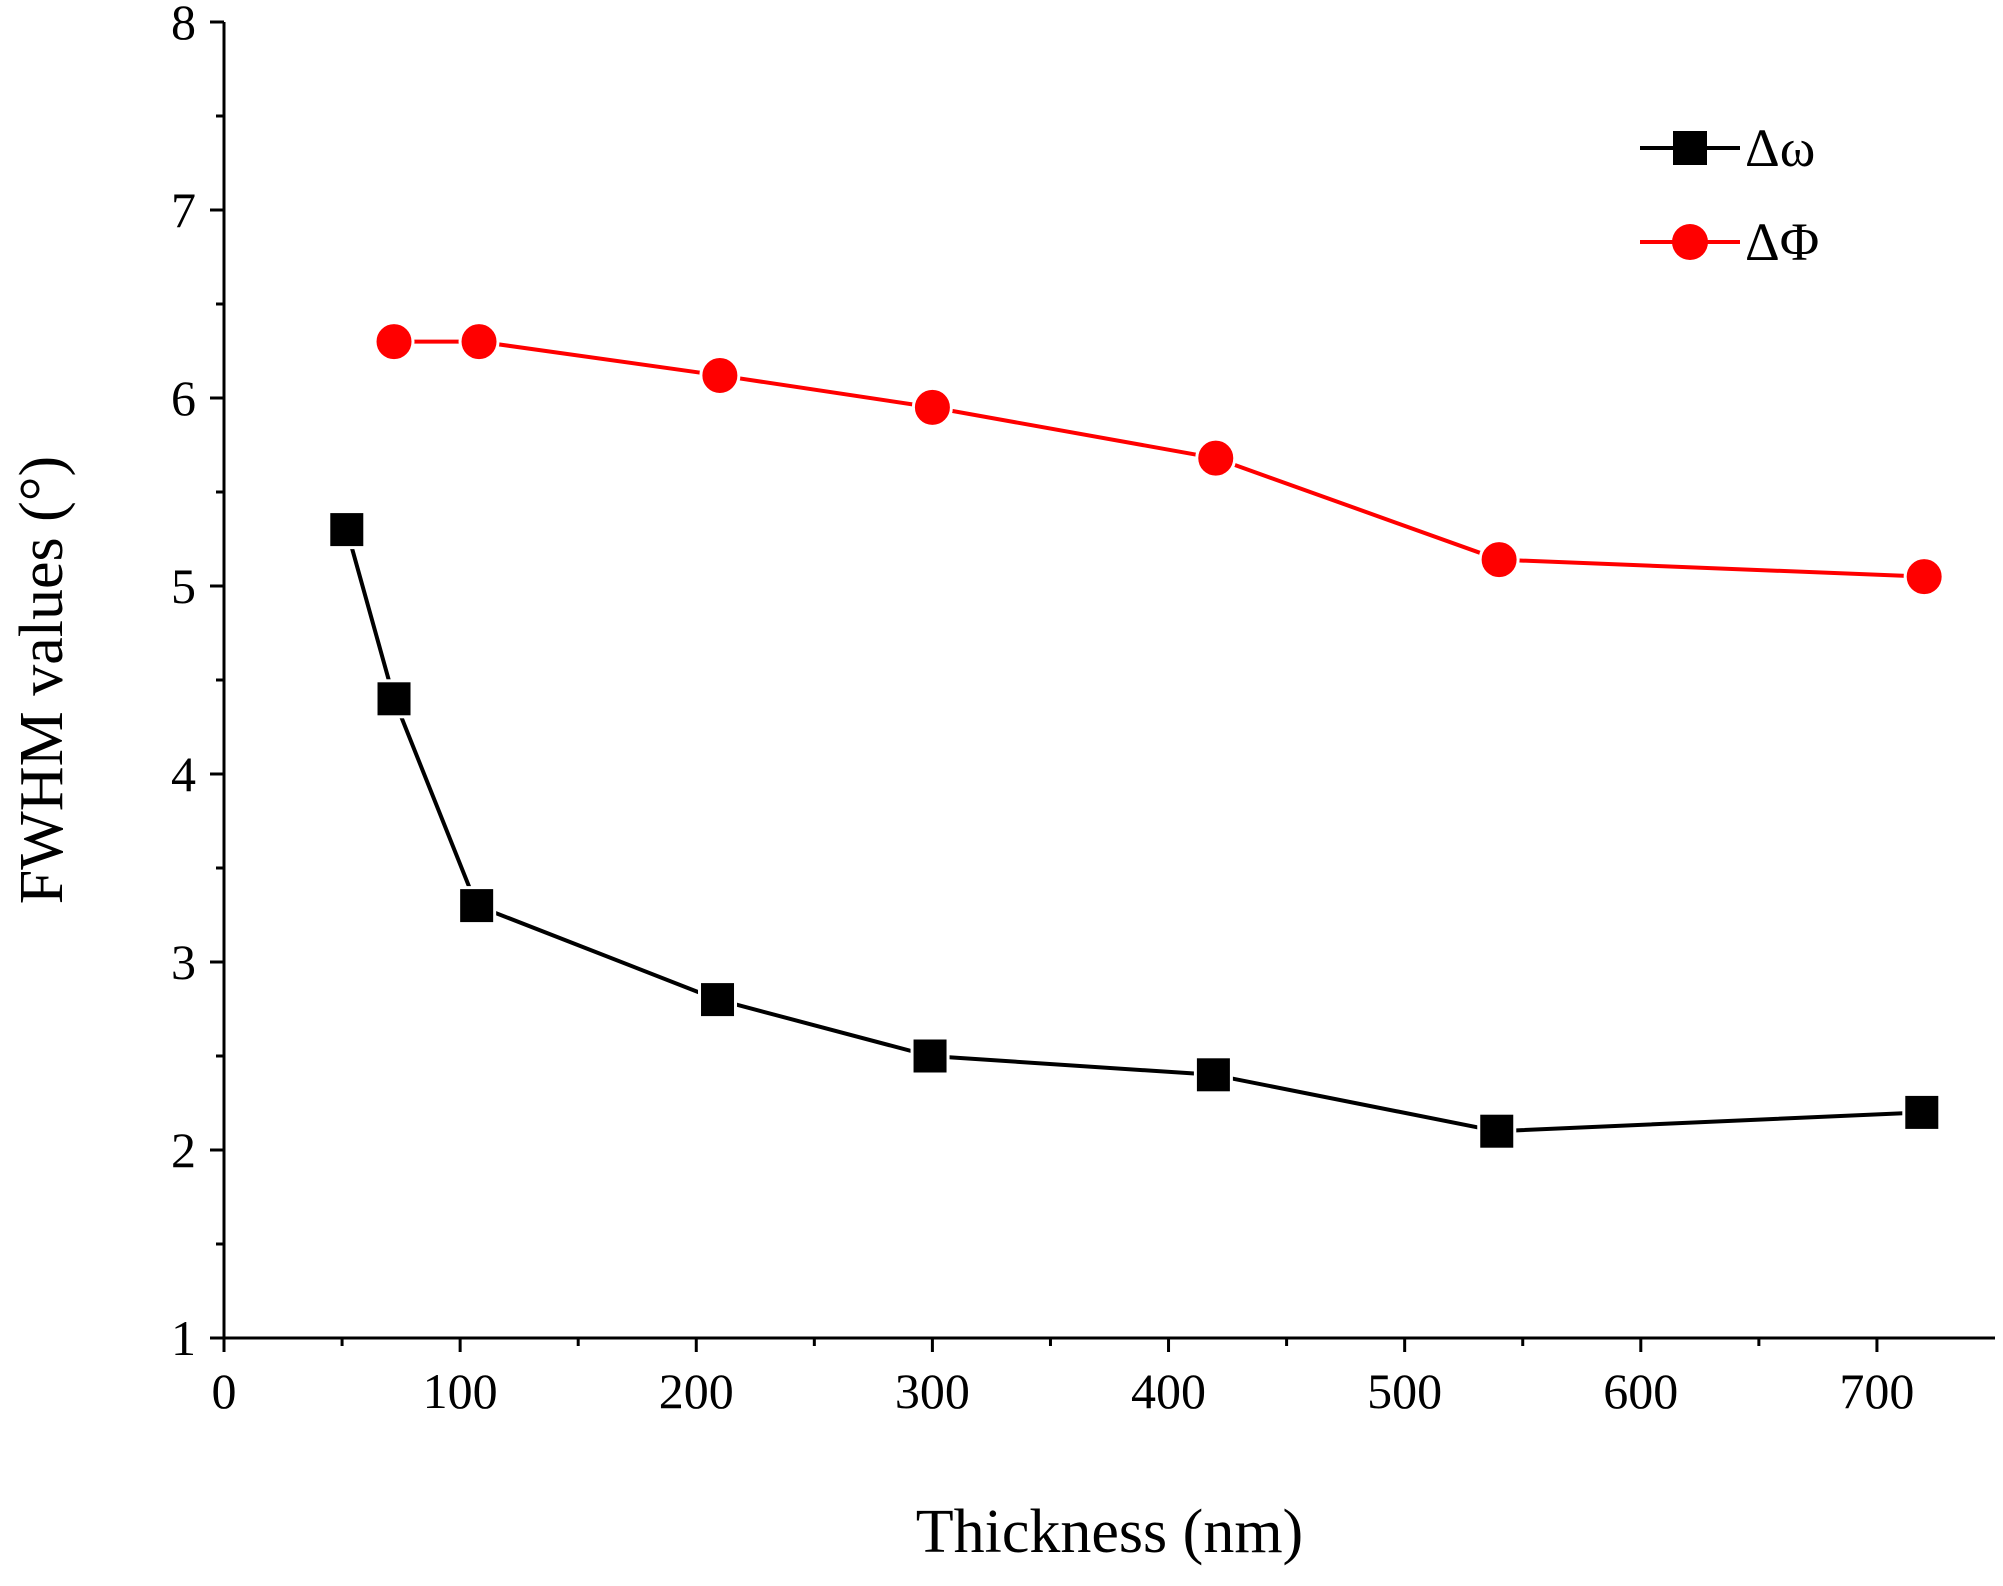  Describe the element at coordinates (1690, 242) in the screenshot. I see `legend-marker-circle` at that location.